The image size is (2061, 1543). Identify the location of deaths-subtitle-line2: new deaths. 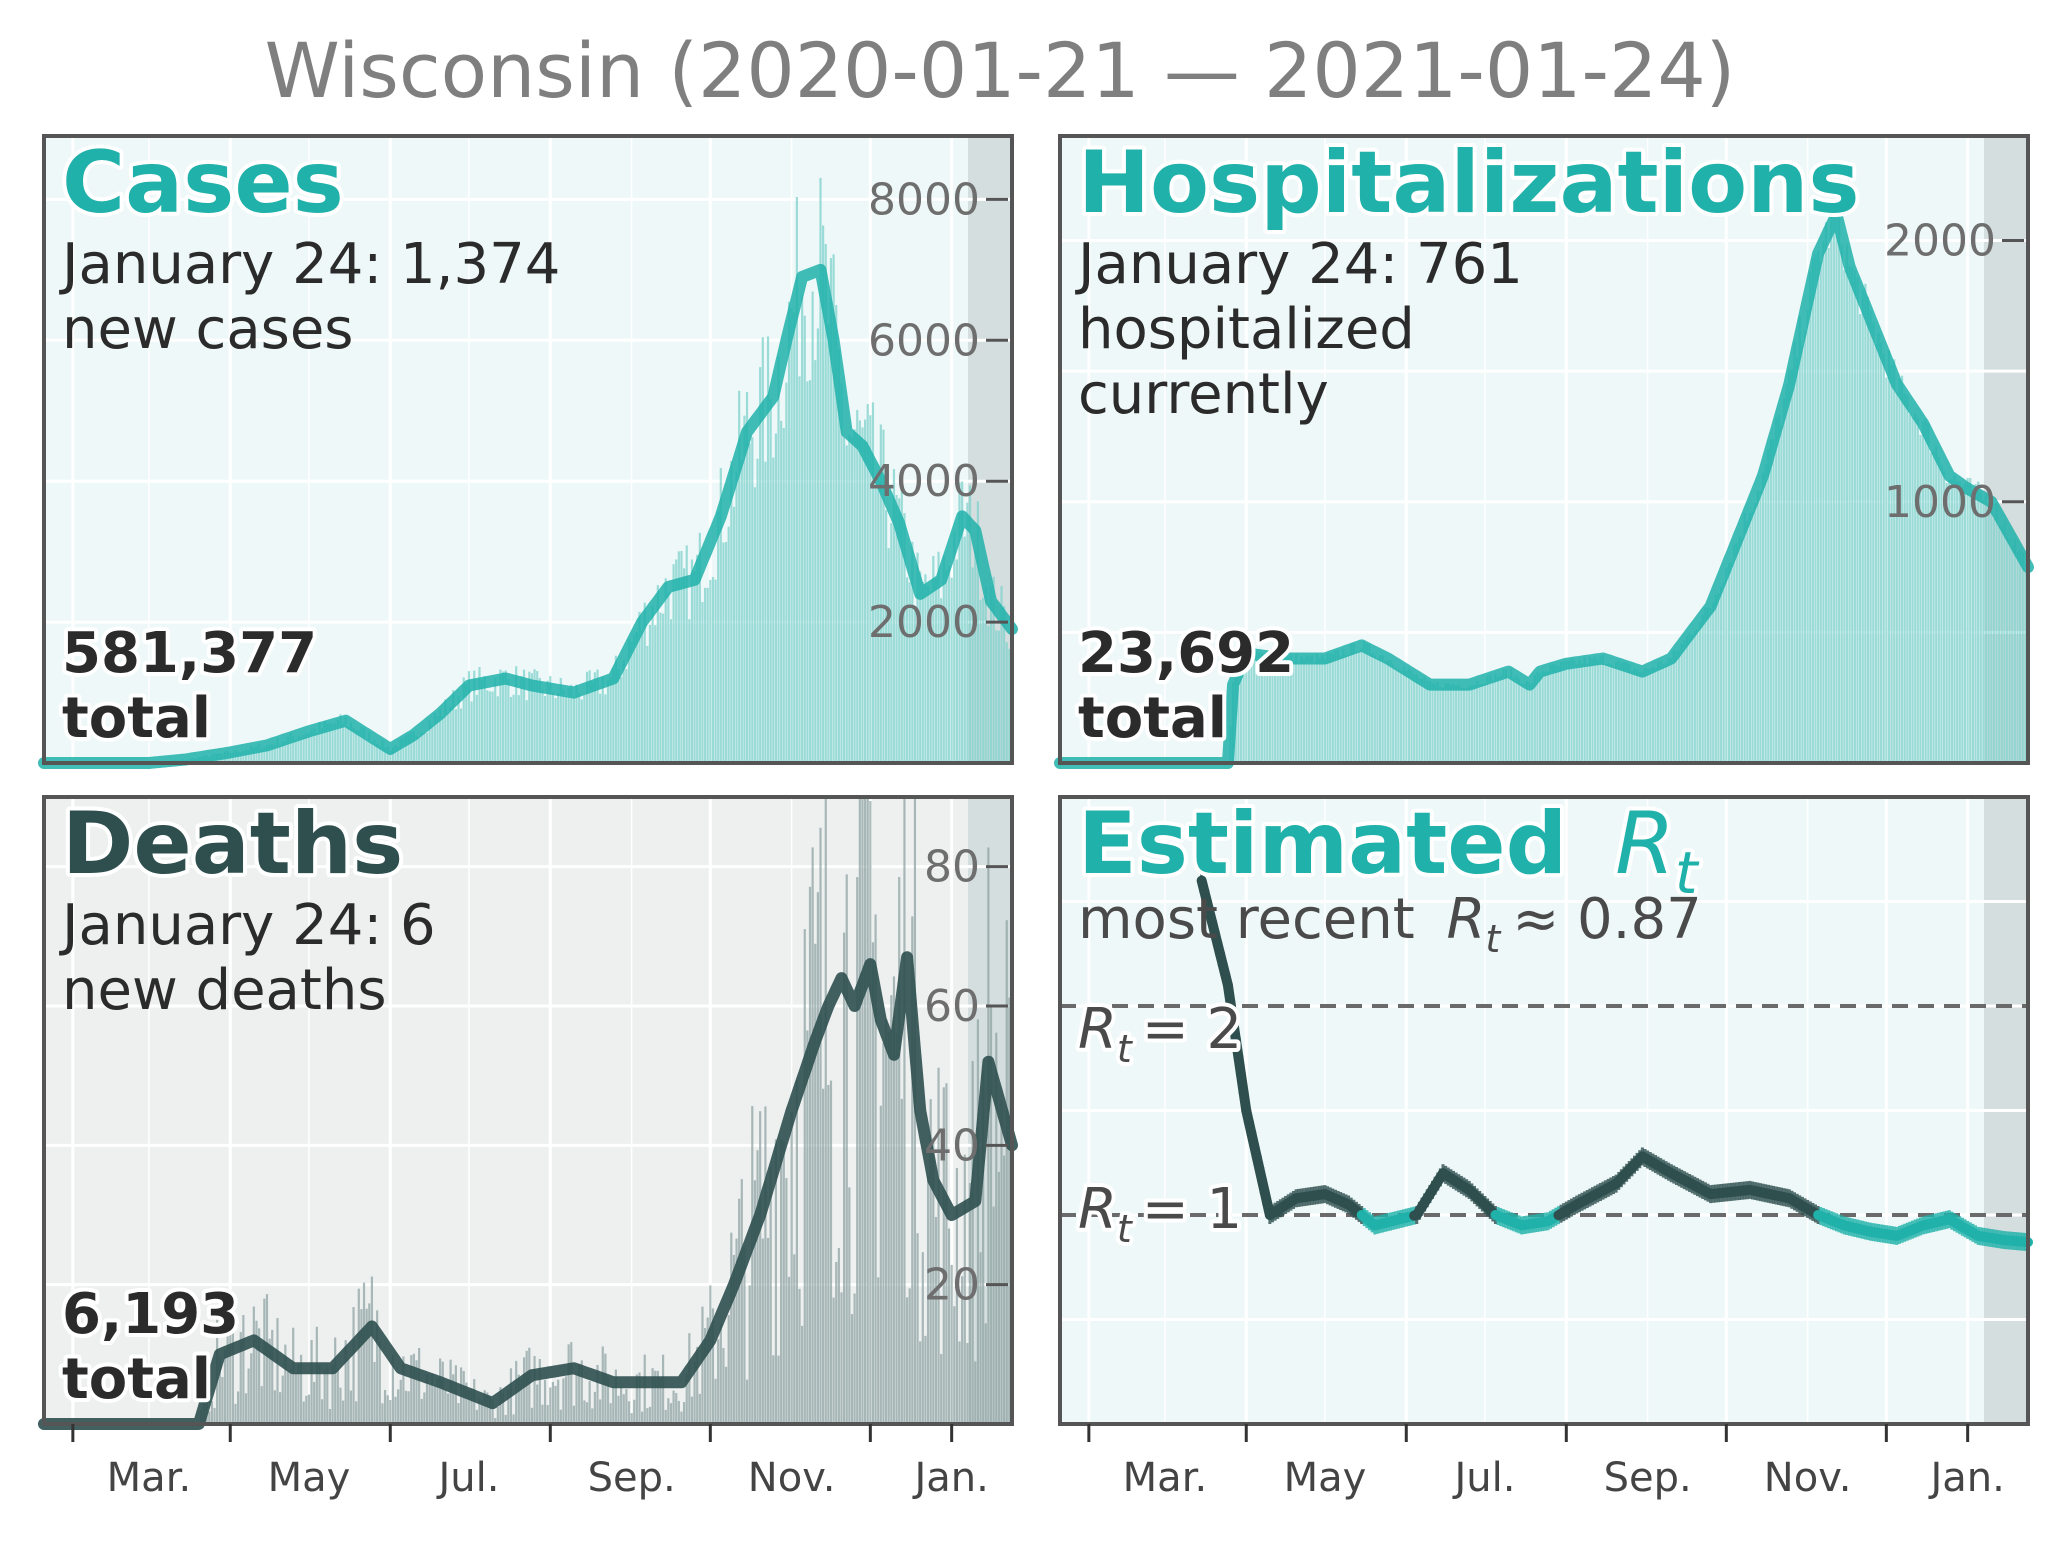
(224, 990).